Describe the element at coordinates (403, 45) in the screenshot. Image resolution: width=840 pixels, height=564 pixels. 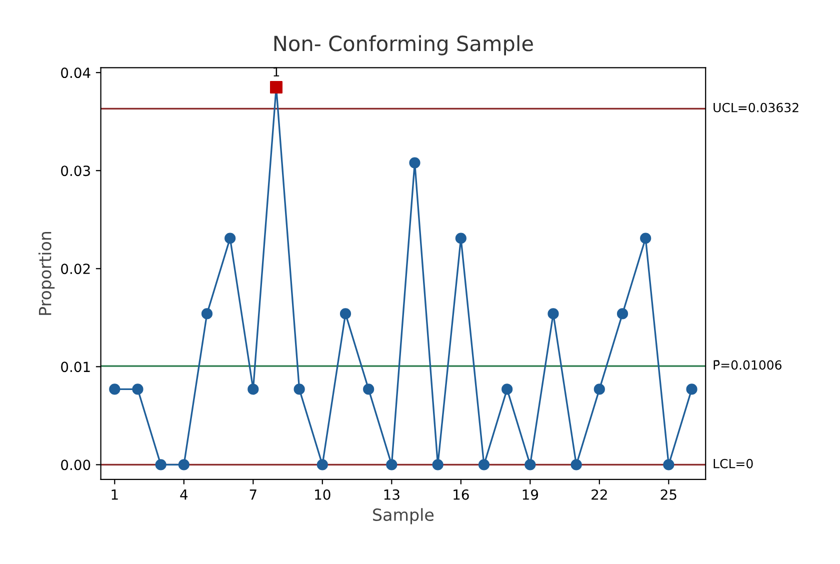
I see `chart-title: Non- Conforming Sample` at that location.